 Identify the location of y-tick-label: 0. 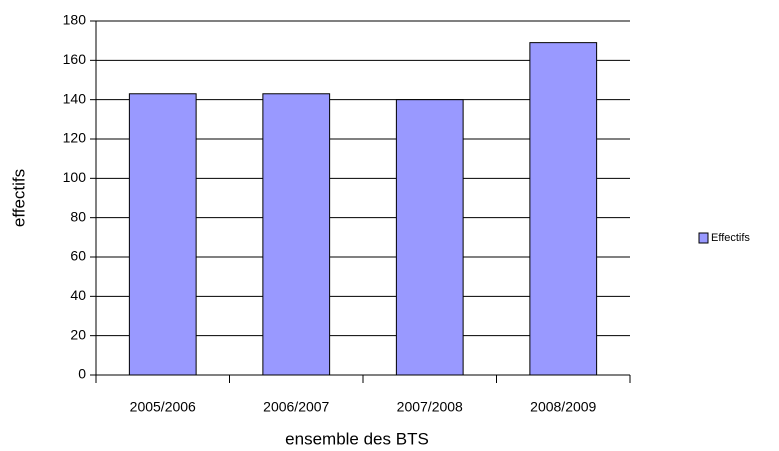
(82, 374).